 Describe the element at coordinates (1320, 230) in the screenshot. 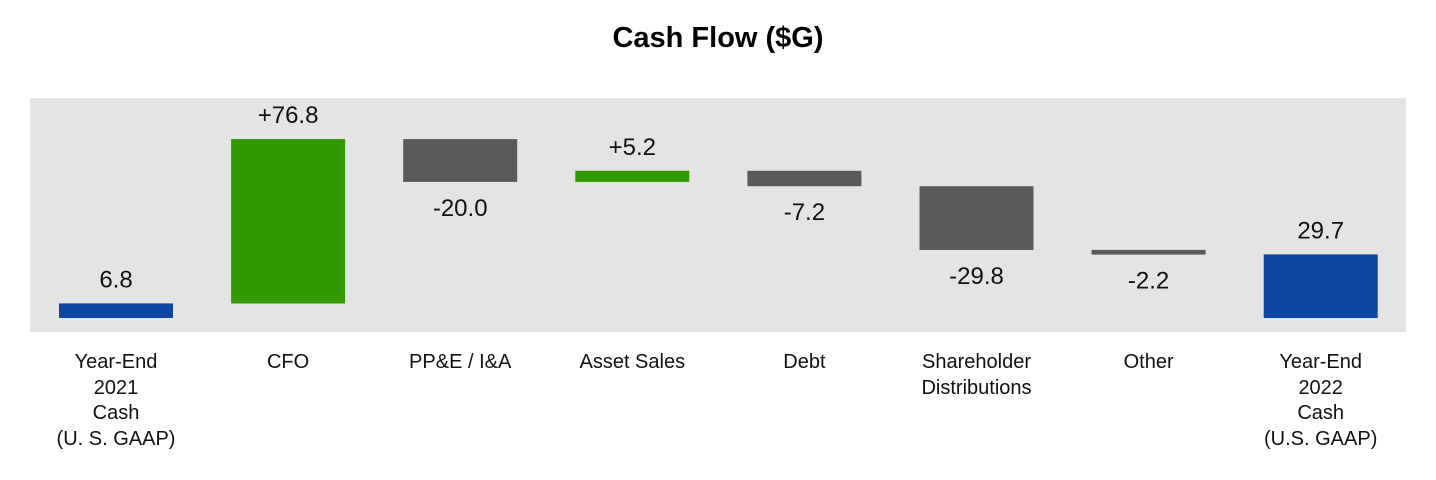

I see `data-label-7: 29.7` at that location.